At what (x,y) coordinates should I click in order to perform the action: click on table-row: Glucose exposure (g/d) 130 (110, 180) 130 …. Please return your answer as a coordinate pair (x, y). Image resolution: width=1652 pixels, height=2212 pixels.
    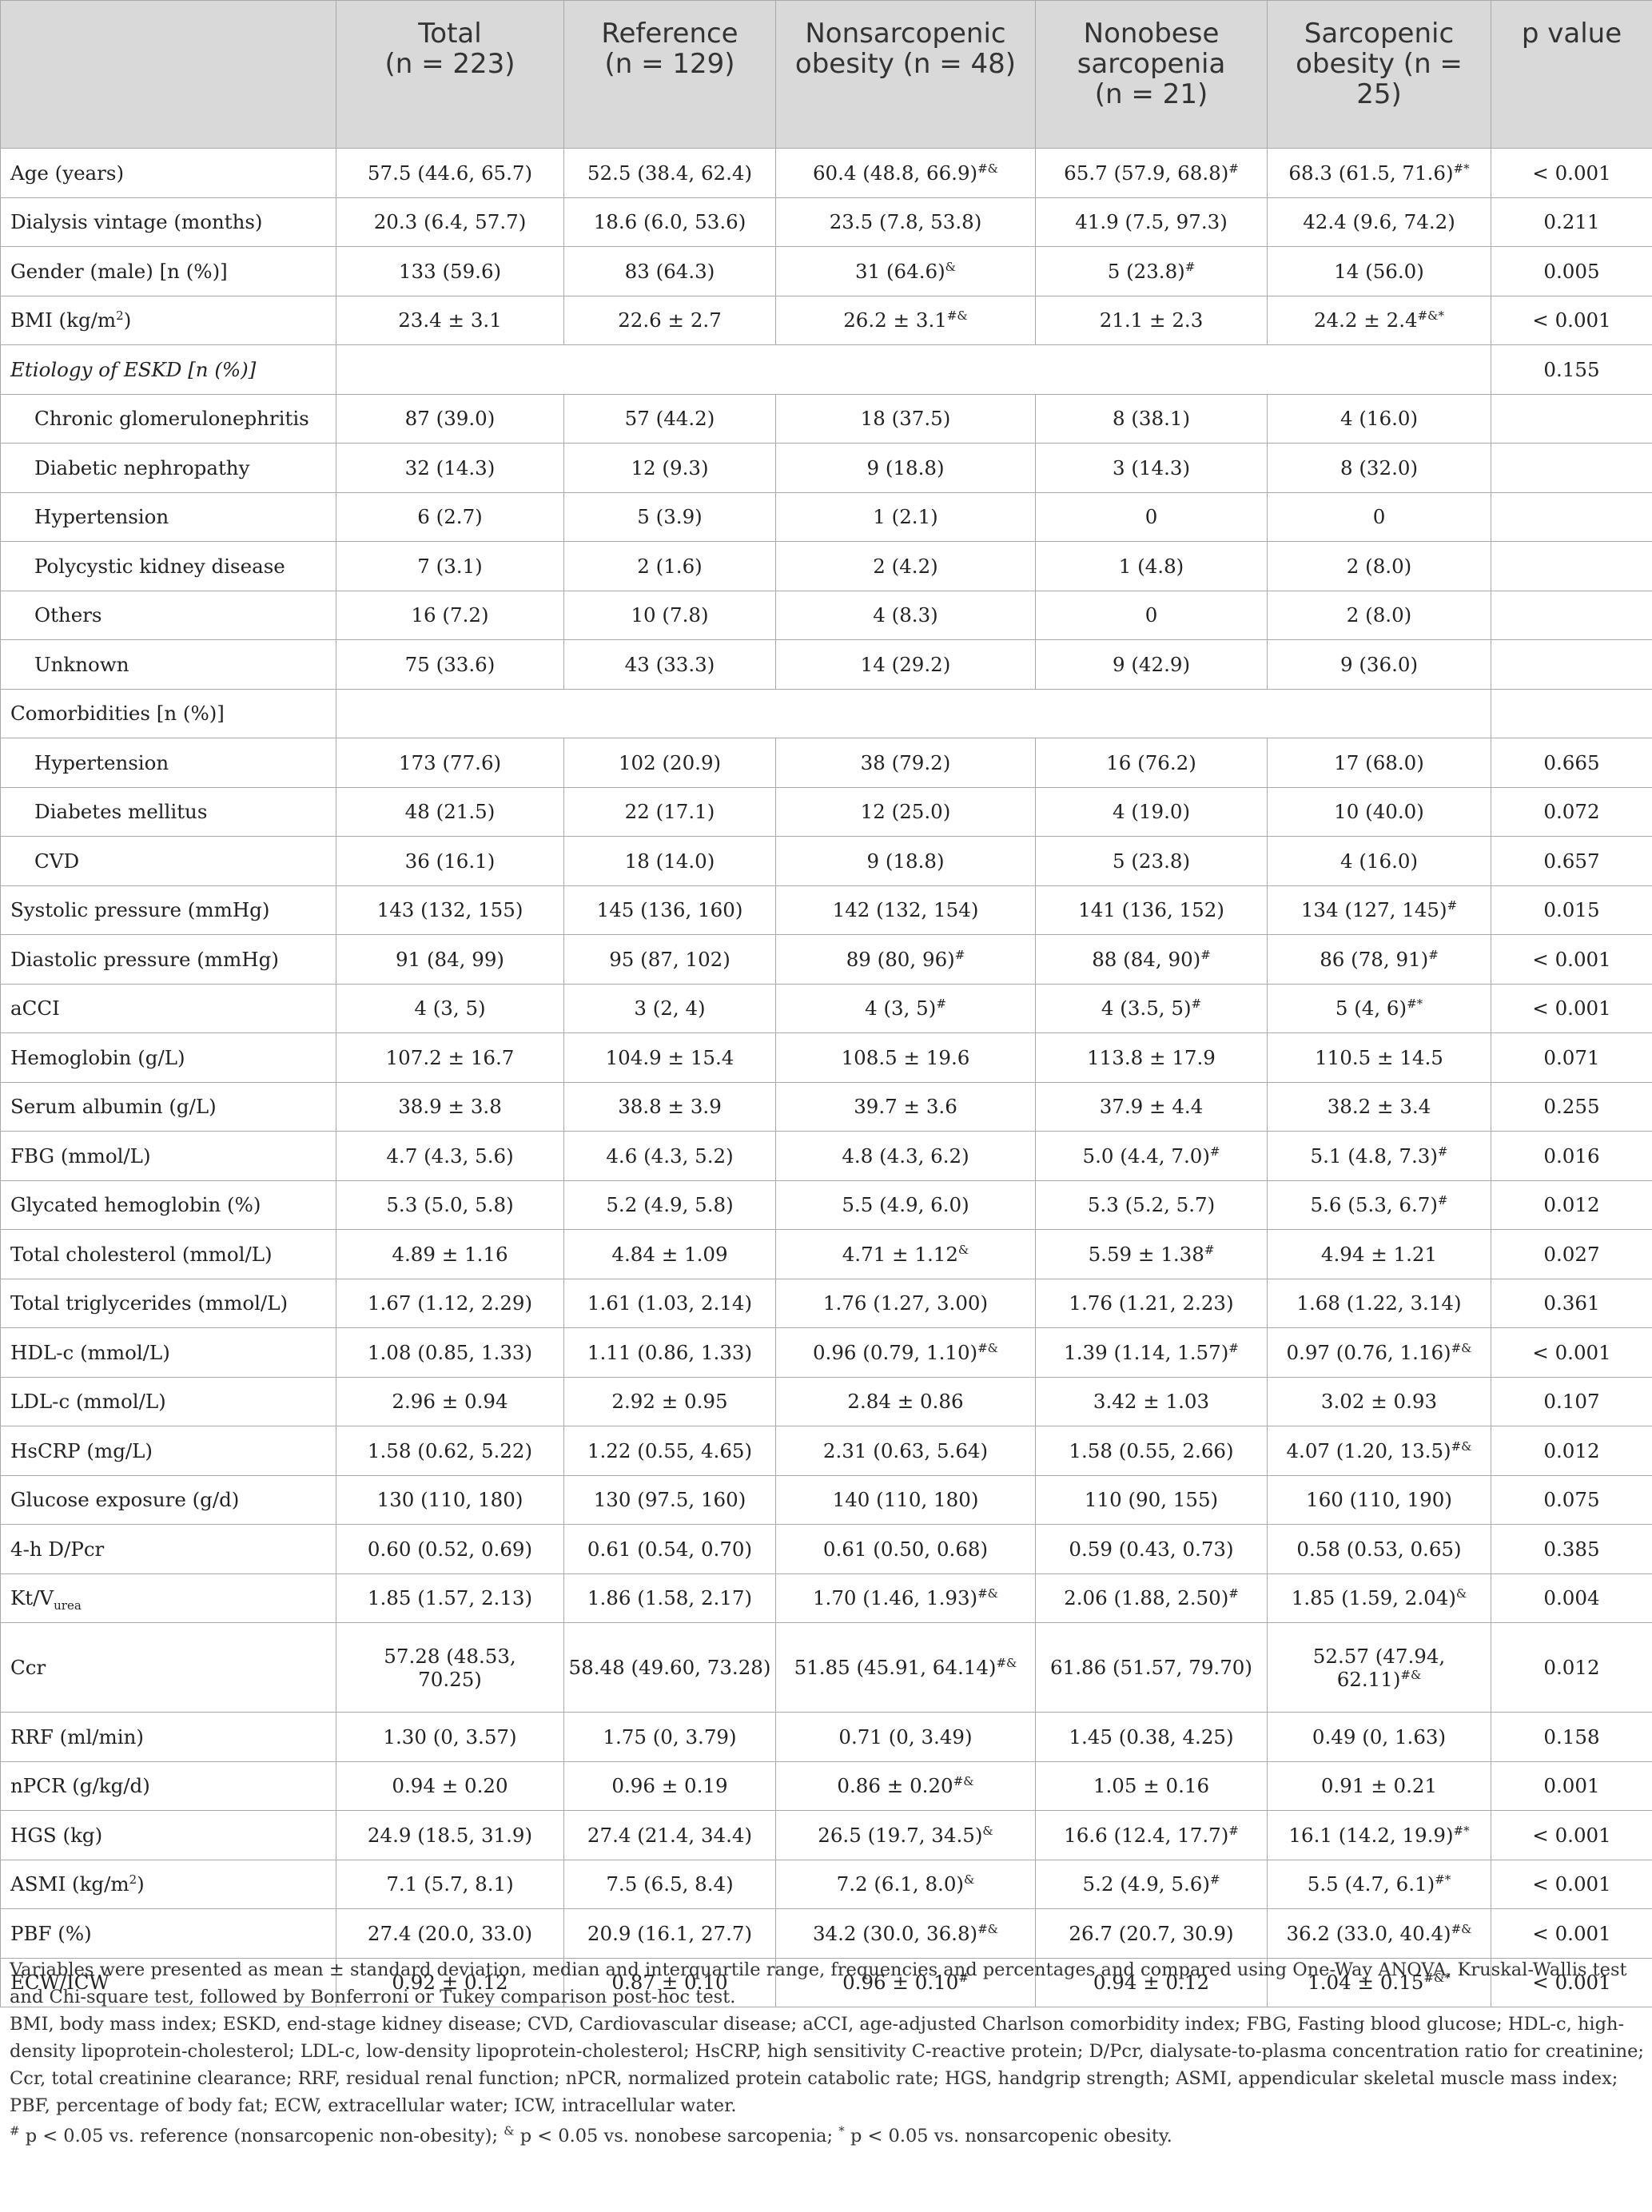
    Looking at the image, I should click on (826, 1499).